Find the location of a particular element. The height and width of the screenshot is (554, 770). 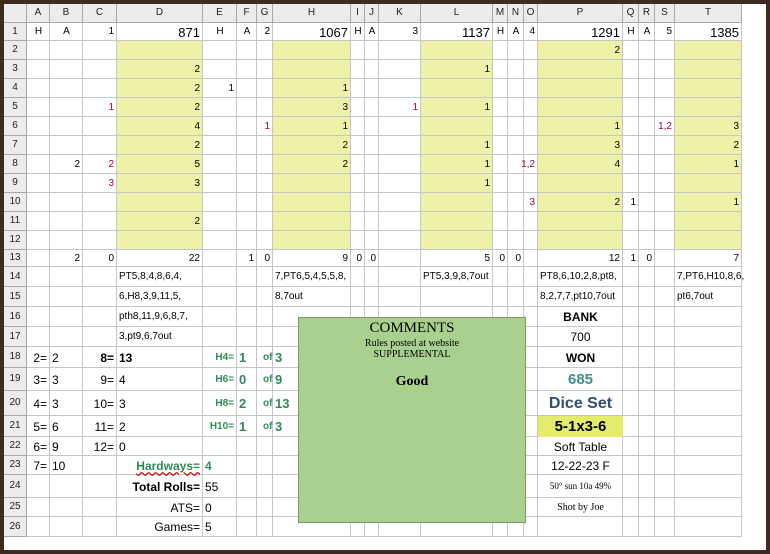

column-header-h: H is located at coordinates (312, 13).